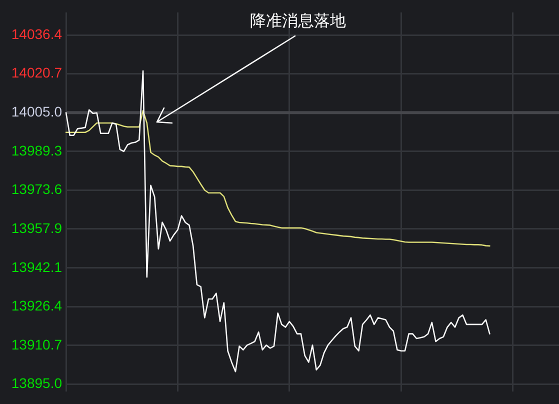 Image resolution: width=559 pixels, height=404 pixels. Describe the element at coordinates (36, 111) in the screenshot. I see `y-tick-label: 14005.0` at that location.